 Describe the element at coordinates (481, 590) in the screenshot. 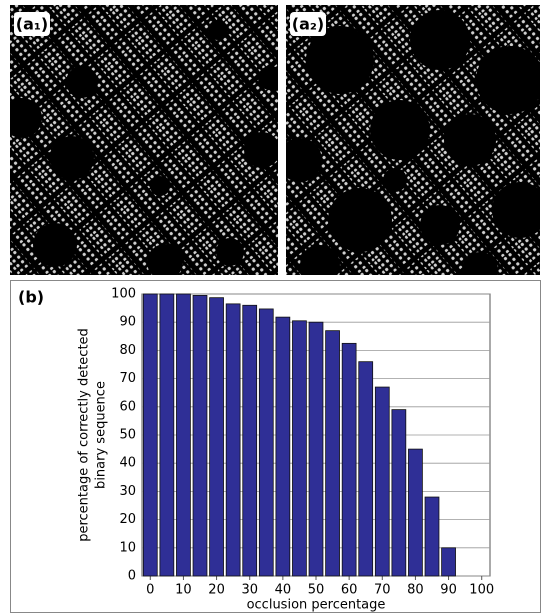

I see `x-tick-label: 100` at that location.